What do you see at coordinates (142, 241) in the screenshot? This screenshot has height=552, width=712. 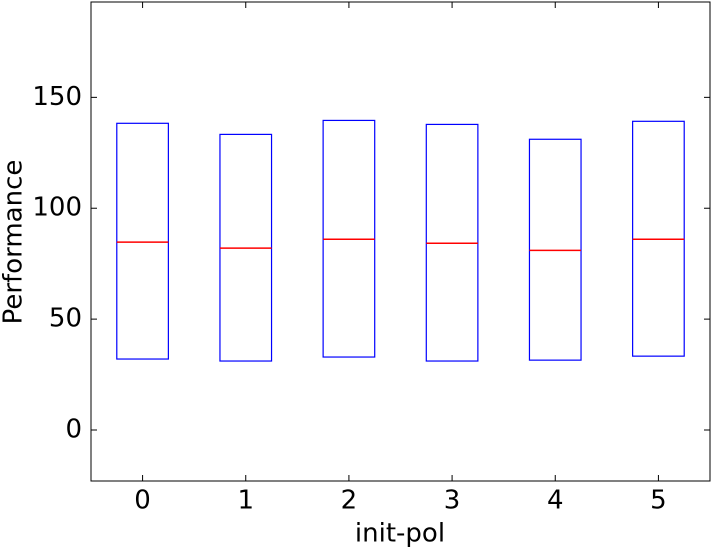 I see `box` at bounding box center [142, 241].